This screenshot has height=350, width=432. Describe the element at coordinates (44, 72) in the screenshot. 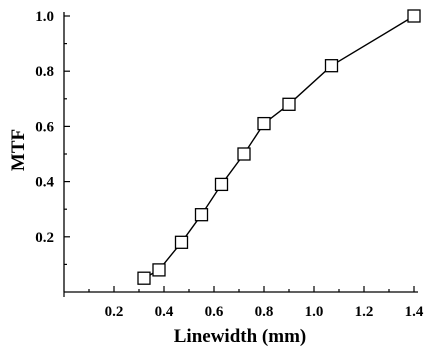

I see `y-tick-label: 0.8` at that location.